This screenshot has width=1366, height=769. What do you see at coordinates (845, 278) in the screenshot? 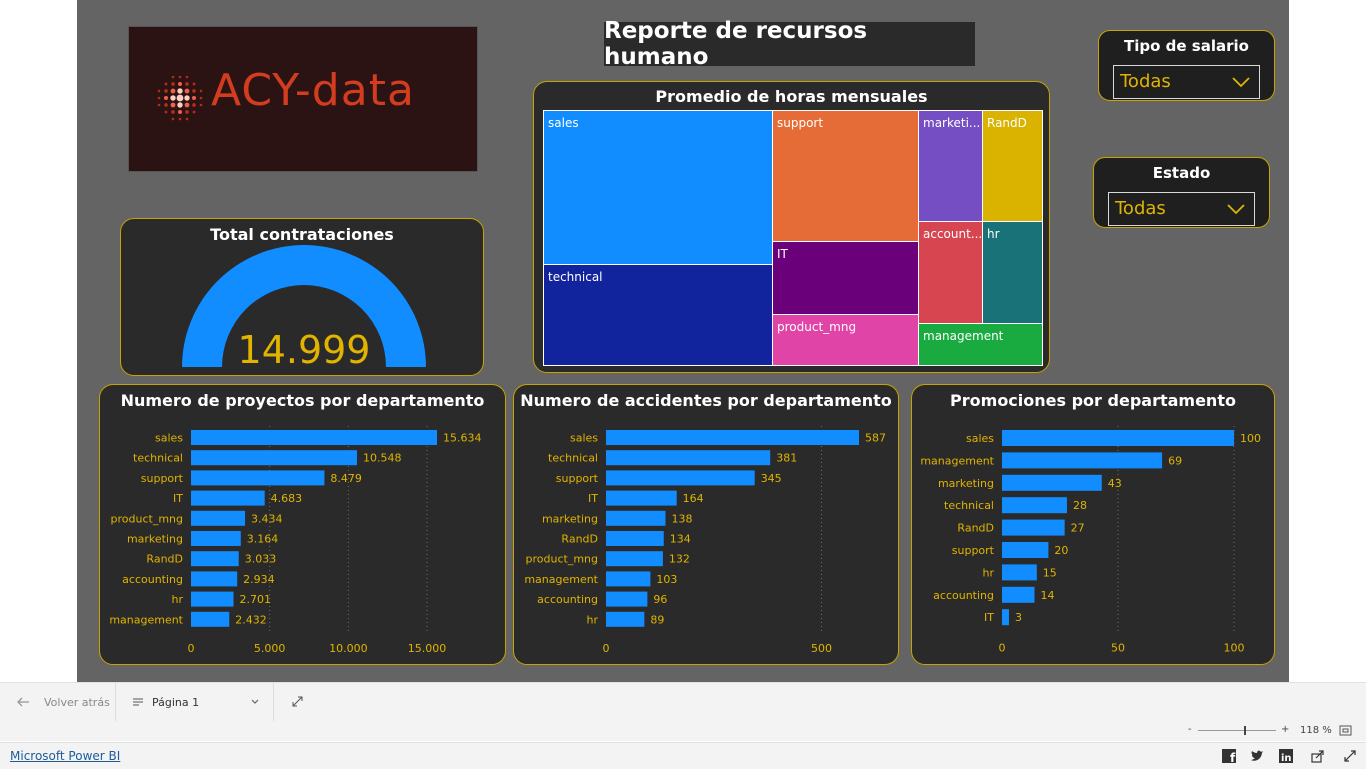
I see `treemap-cell-it: IT` at bounding box center [845, 278].